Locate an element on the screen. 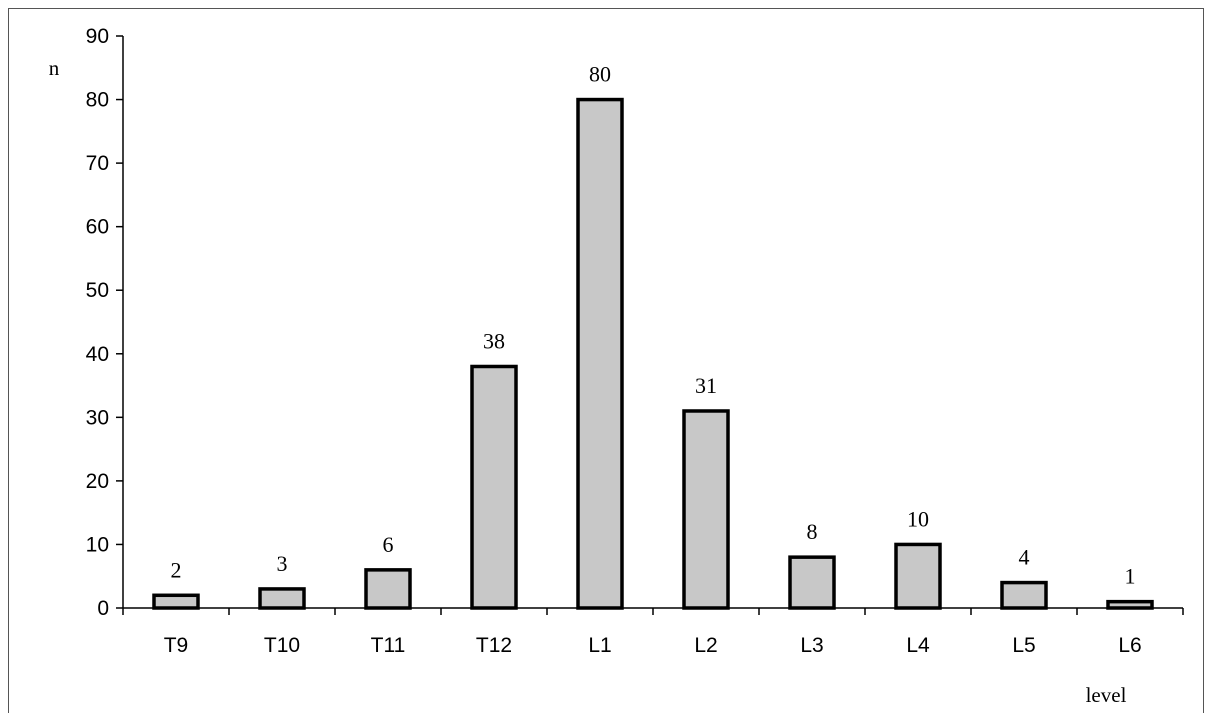  bar-l4 is located at coordinates (918, 576).